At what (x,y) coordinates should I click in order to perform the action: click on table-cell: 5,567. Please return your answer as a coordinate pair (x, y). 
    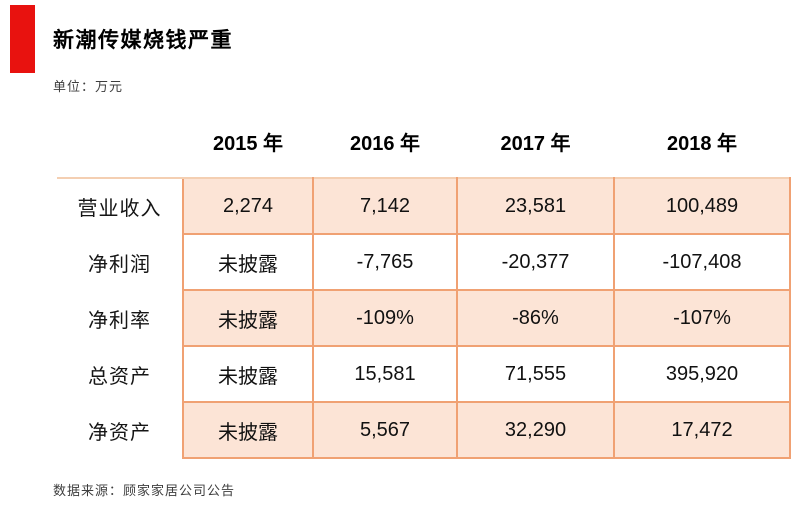
    Looking at the image, I should click on (385, 430).